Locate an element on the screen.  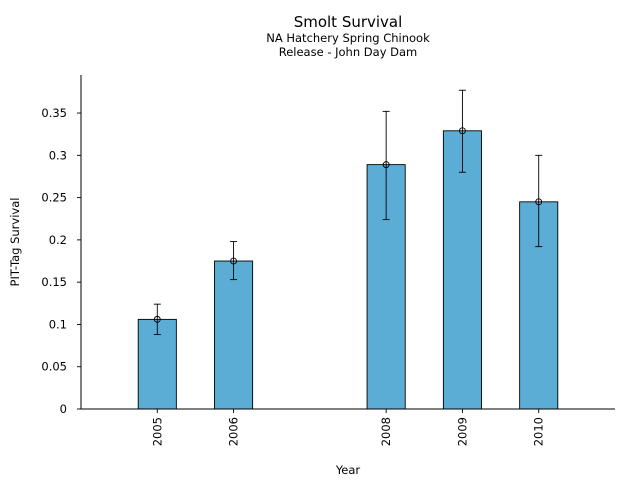
chart-subtitle-2: Release - John Day Dam is located at coordinates (348, 52).